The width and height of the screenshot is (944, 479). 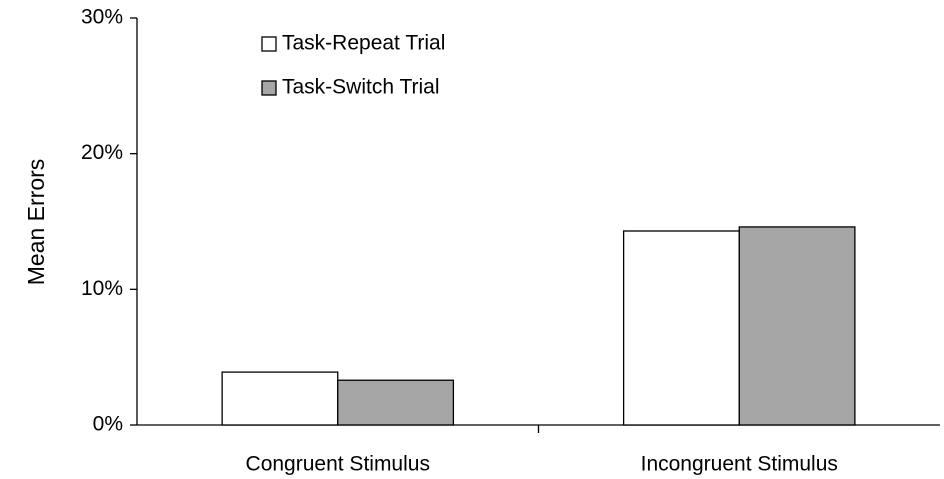 I want to click on x-tick-label: Congruent Stimulus, so click(x=338, y=464).